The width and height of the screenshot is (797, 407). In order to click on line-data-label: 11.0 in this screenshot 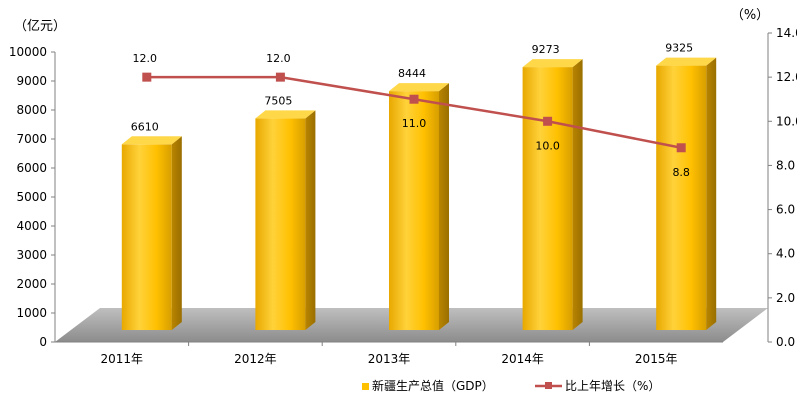, I will do `click(414, 123)`.